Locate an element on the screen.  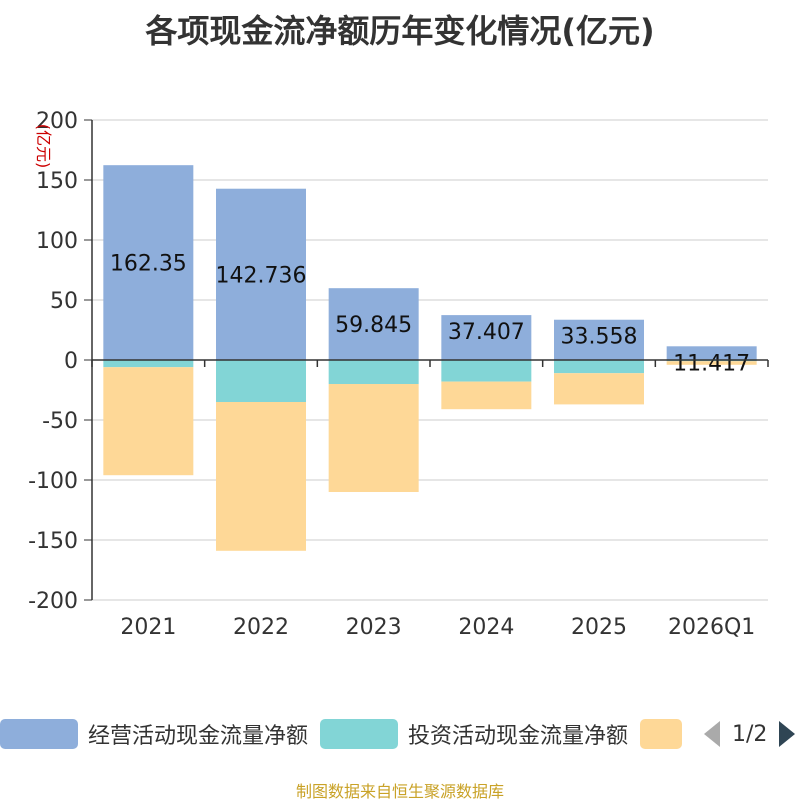
bar-operating-2022 is located at coordinates (261, 274).